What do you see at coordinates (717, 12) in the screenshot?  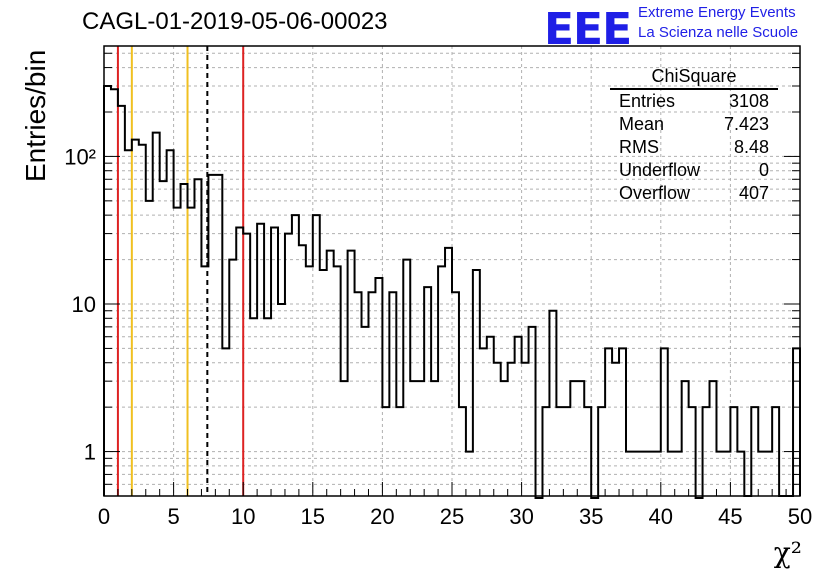 I see `logo-line-1: Extreme Energy Events` at bounding box center [717, 12].